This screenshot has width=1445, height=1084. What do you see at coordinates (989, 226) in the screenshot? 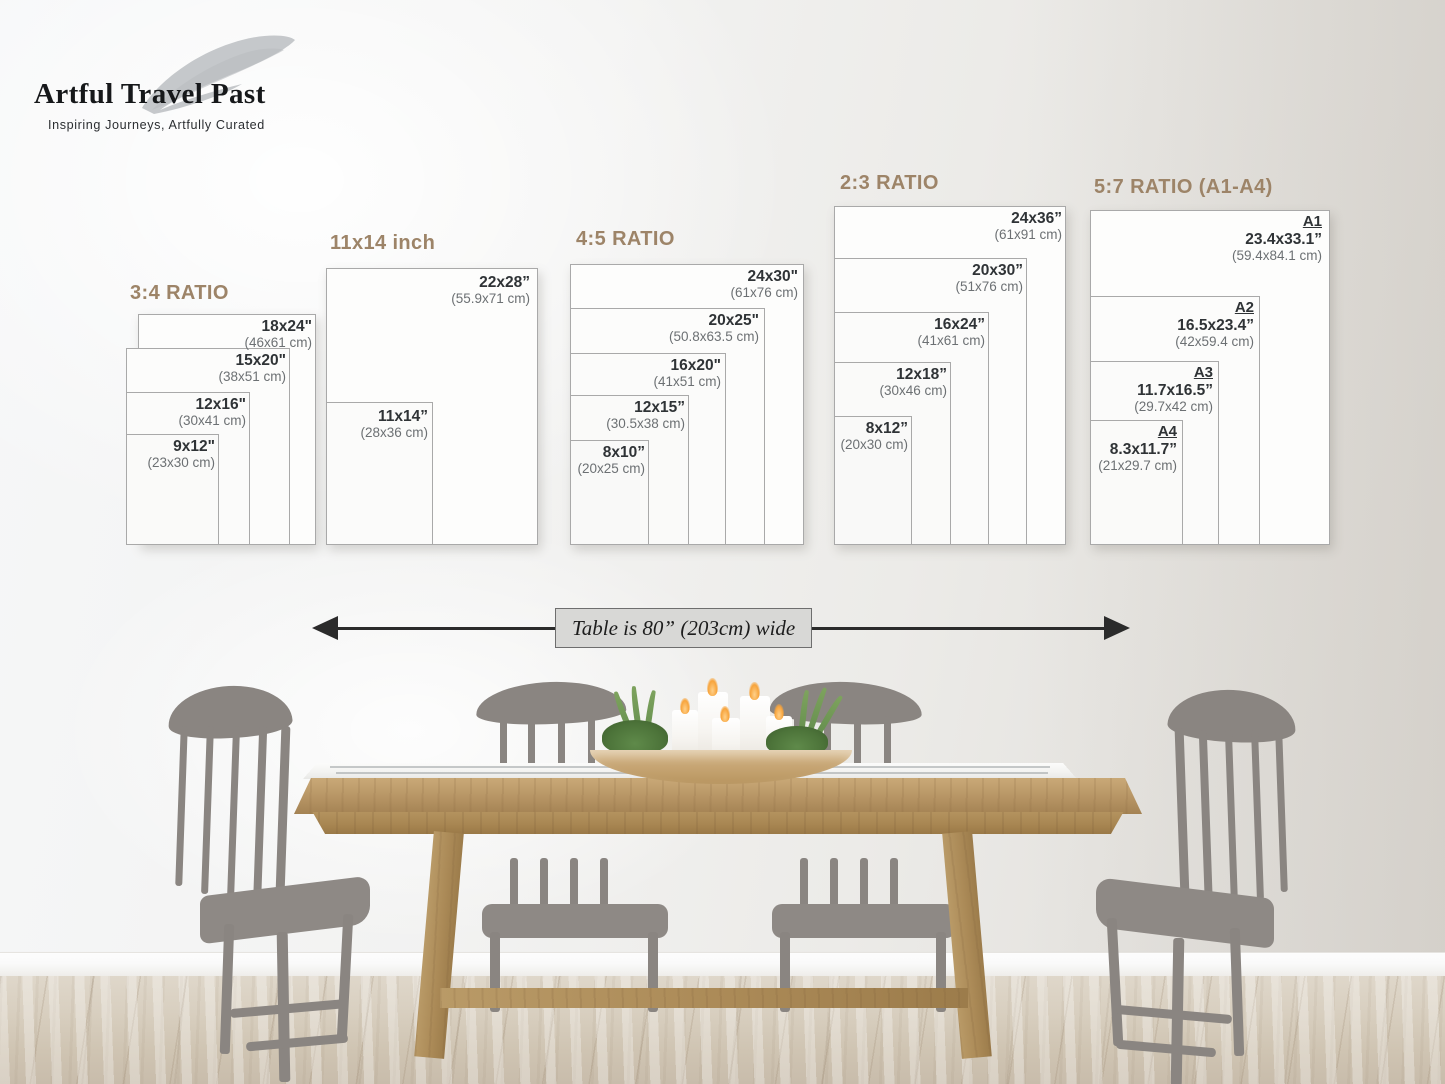
I see `label-24x36: 24x36” (61x91 cm)` at bounding box center [989, 226].